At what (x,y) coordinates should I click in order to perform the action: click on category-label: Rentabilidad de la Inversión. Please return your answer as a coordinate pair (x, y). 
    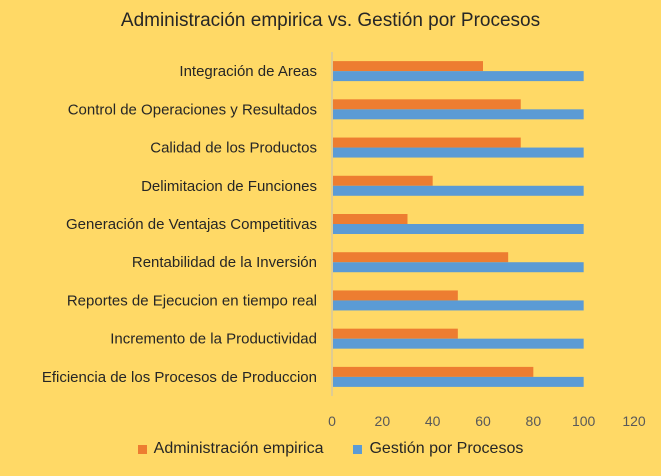
    Looking at the image, I should click on (224, 262).